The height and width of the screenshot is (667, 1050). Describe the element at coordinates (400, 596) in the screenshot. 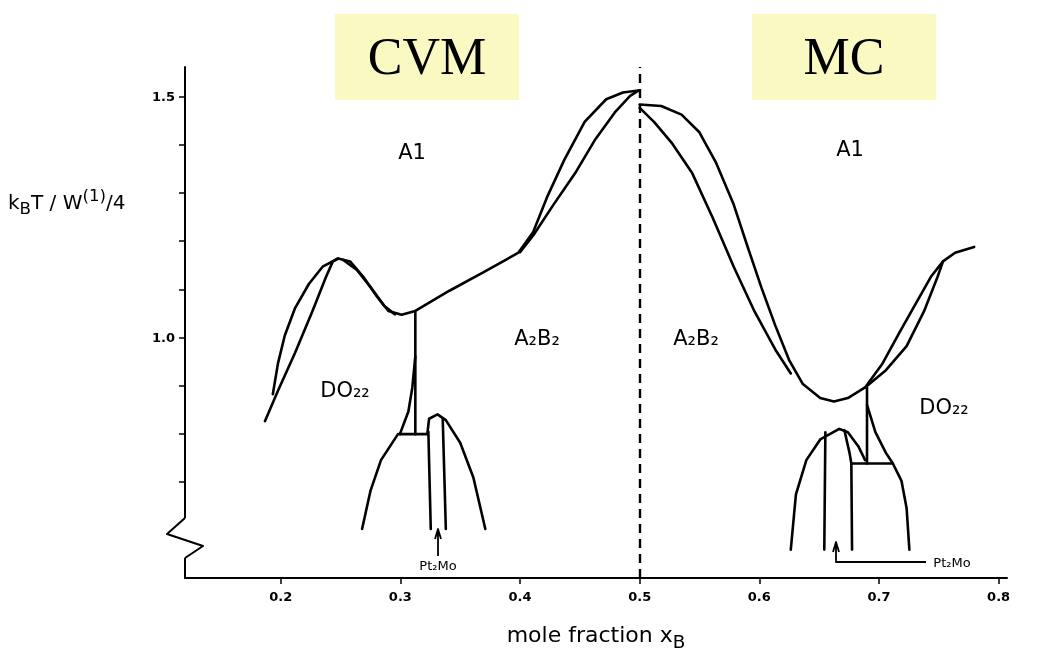

I see `x-tick-label: 0.3` at that location.